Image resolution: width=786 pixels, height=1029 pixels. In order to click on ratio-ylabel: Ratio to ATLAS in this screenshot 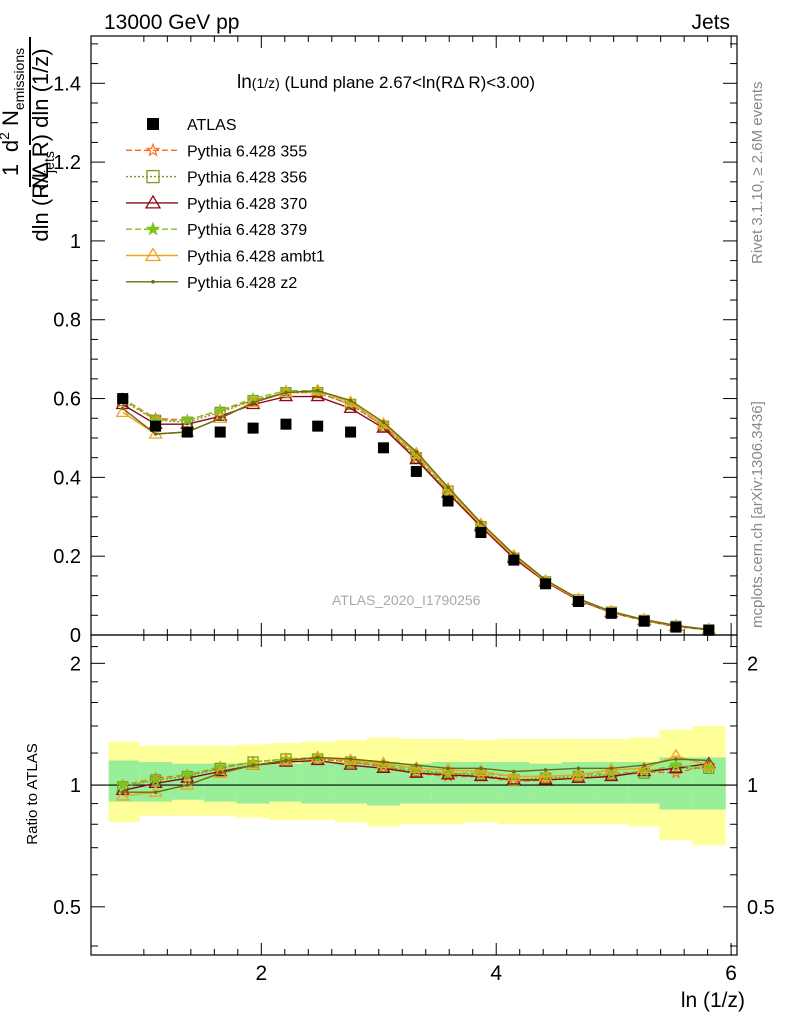, I will do `click(32, 793)`.